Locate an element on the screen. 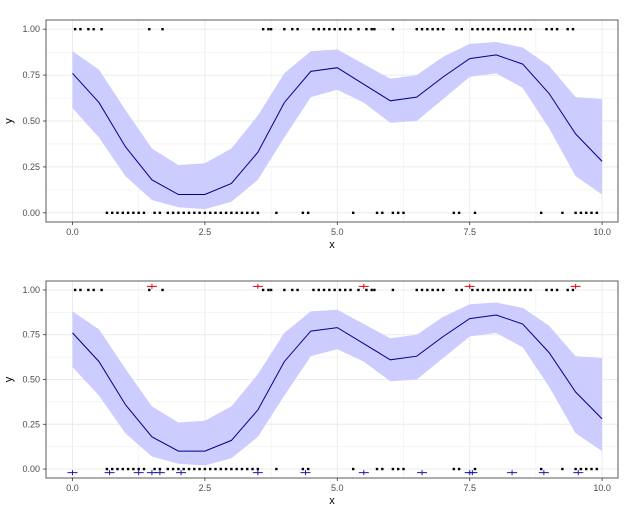 The image size is (640, 512). x-axis-title: x is located at coordinates (332, 501).